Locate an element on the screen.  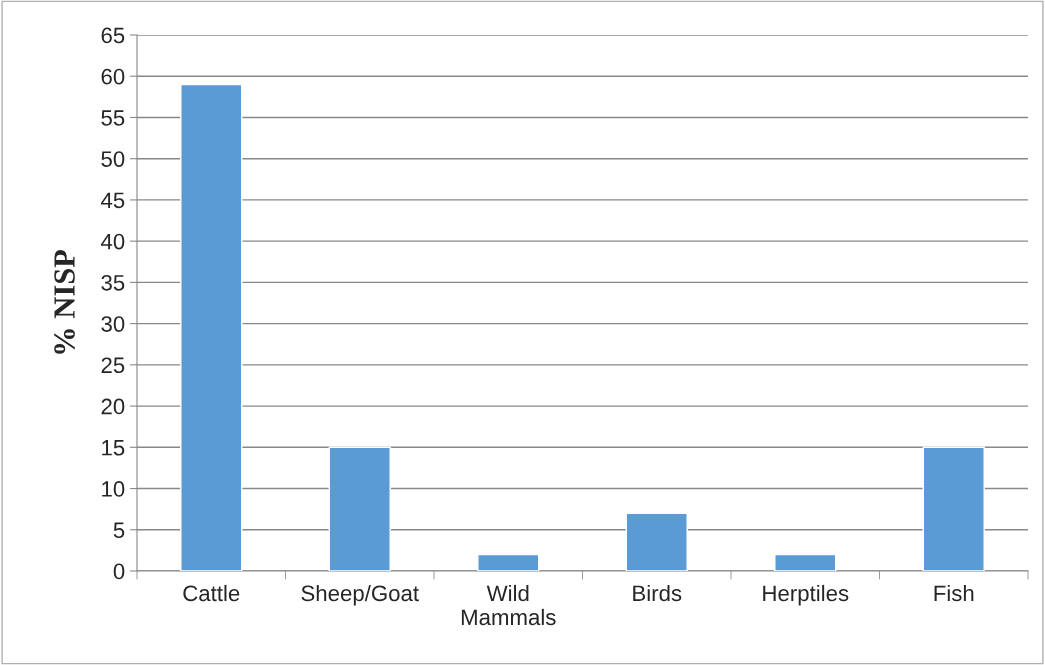
y-tick-label: 10 is located at coordinates (113, 489).